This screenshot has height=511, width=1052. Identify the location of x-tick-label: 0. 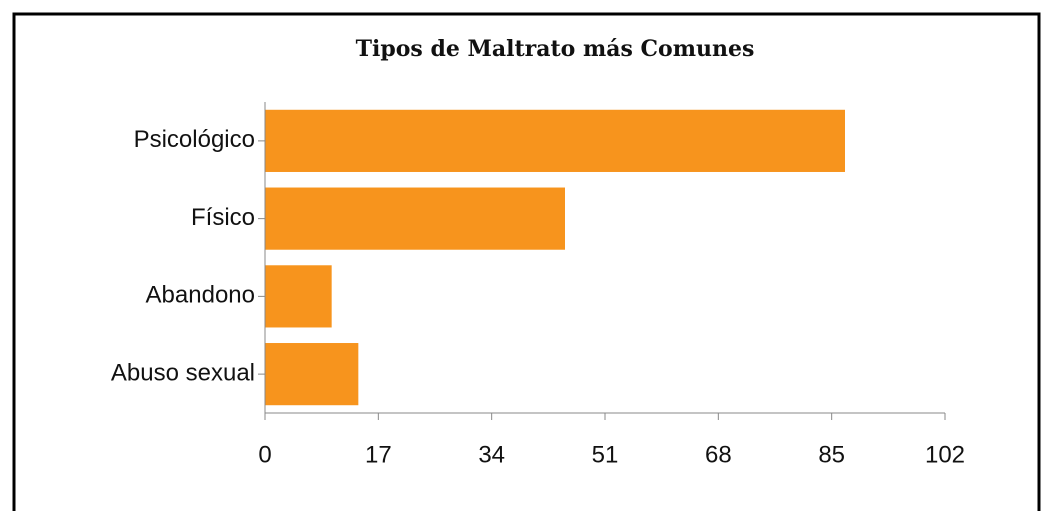
(264, 454).